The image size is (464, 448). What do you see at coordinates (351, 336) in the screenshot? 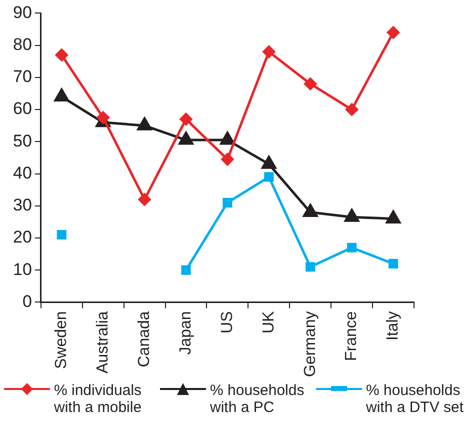
I see `x-tick-label: France` at bounding box center [351, 336].